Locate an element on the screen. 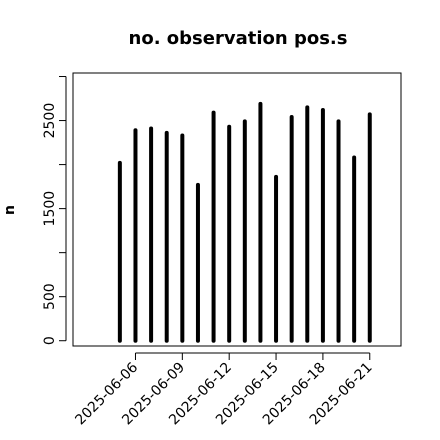 This screenshot has width=440, height=440. y-tick-label: 500 is located at coordinates (50, 296).